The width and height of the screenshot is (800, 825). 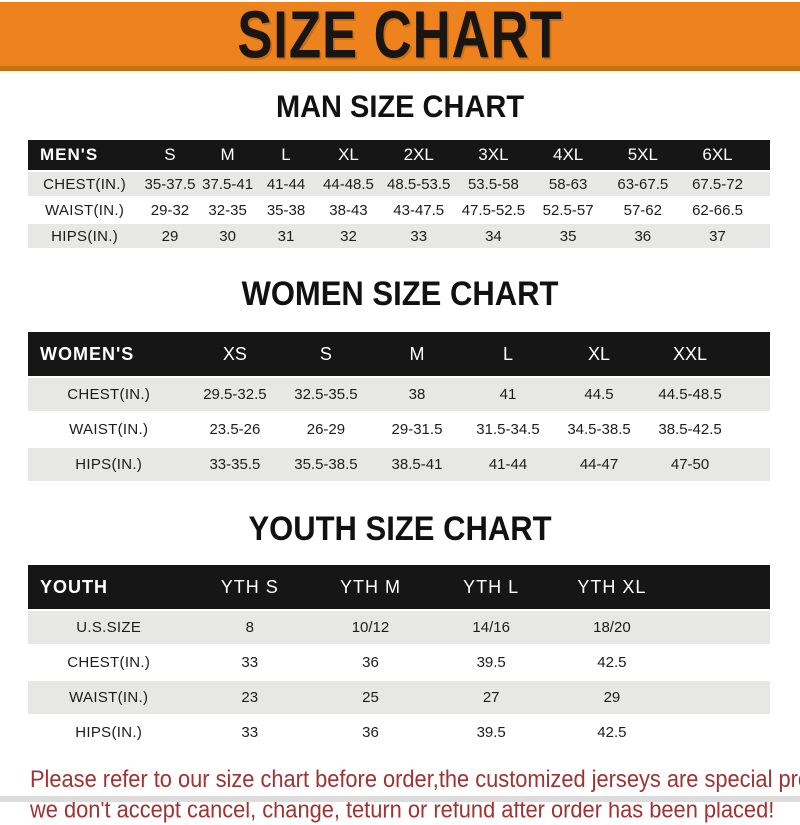 What do you see at coordinates (235, 354) in the screenshot?
I see `size-column-header: XS` at bounding box center [235, 354].